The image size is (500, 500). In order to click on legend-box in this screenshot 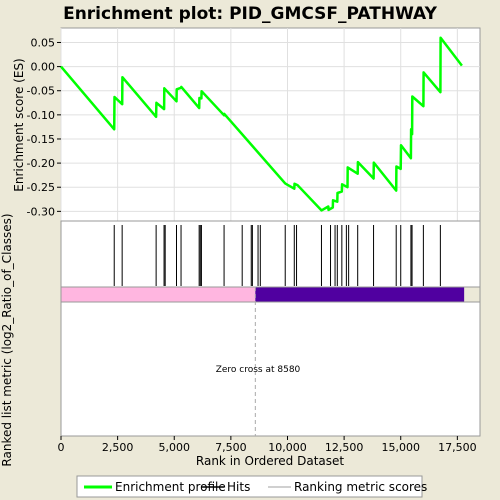, I will do `click(249, 486)`.